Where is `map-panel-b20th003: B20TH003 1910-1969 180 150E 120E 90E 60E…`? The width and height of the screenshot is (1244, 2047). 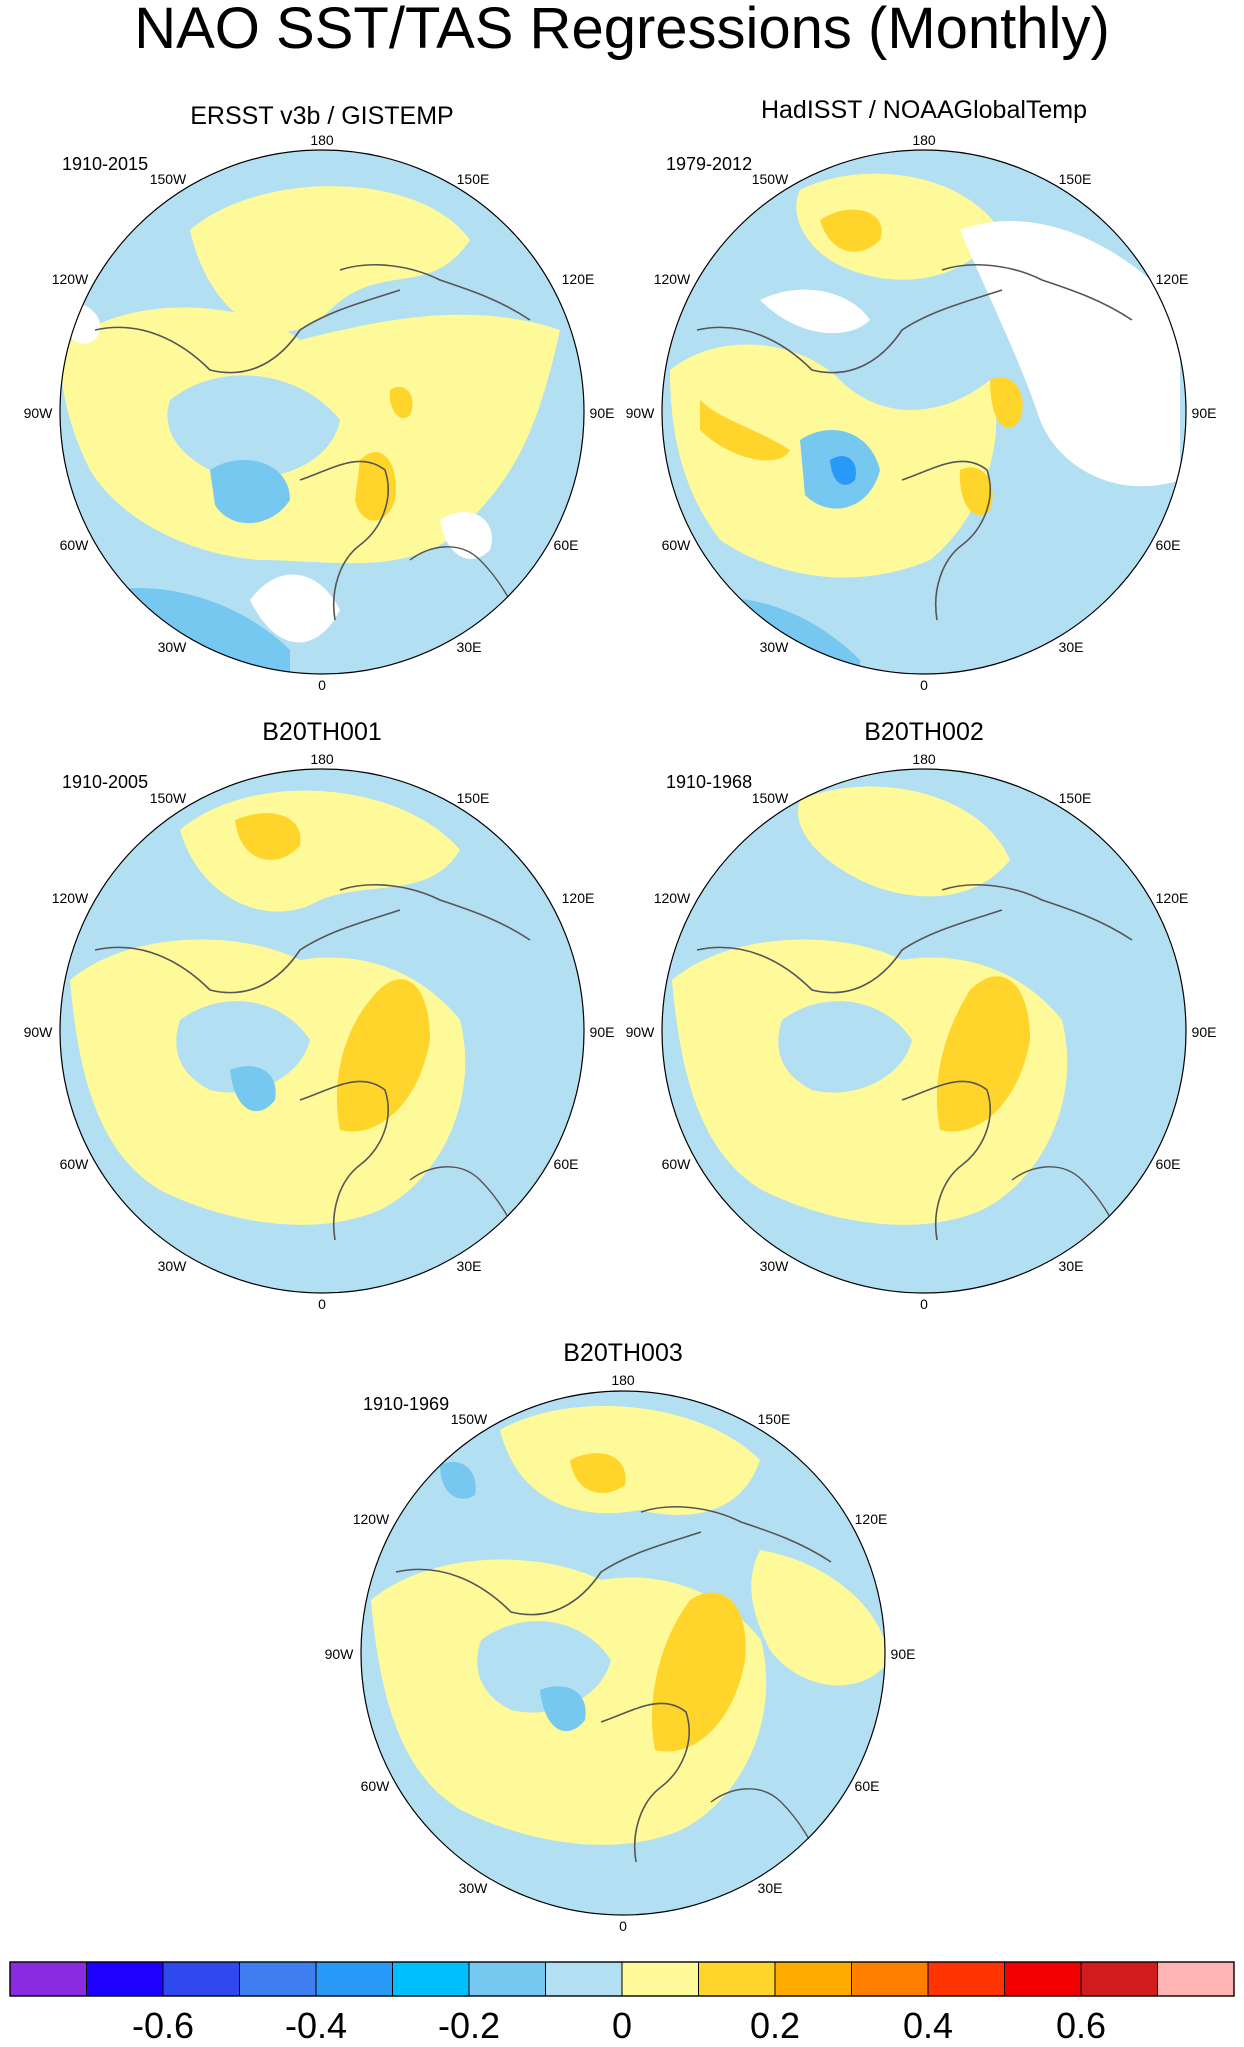
map-panel-b20th003: B20TH003 1910-1969 180 150E 120E 90E 60E… is located at coordinates (620, 1636).